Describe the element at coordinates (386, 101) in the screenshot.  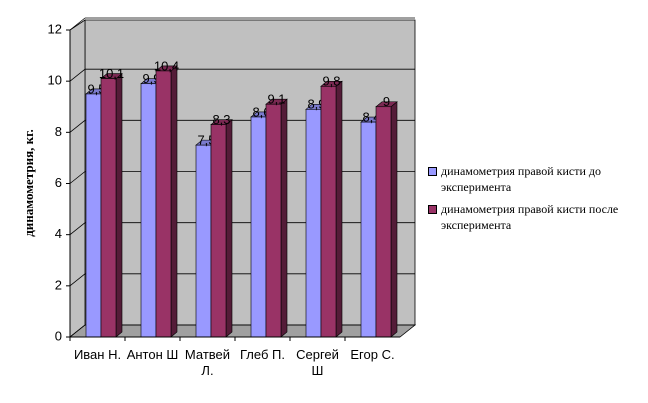
I see `value-label: 9` at that location.